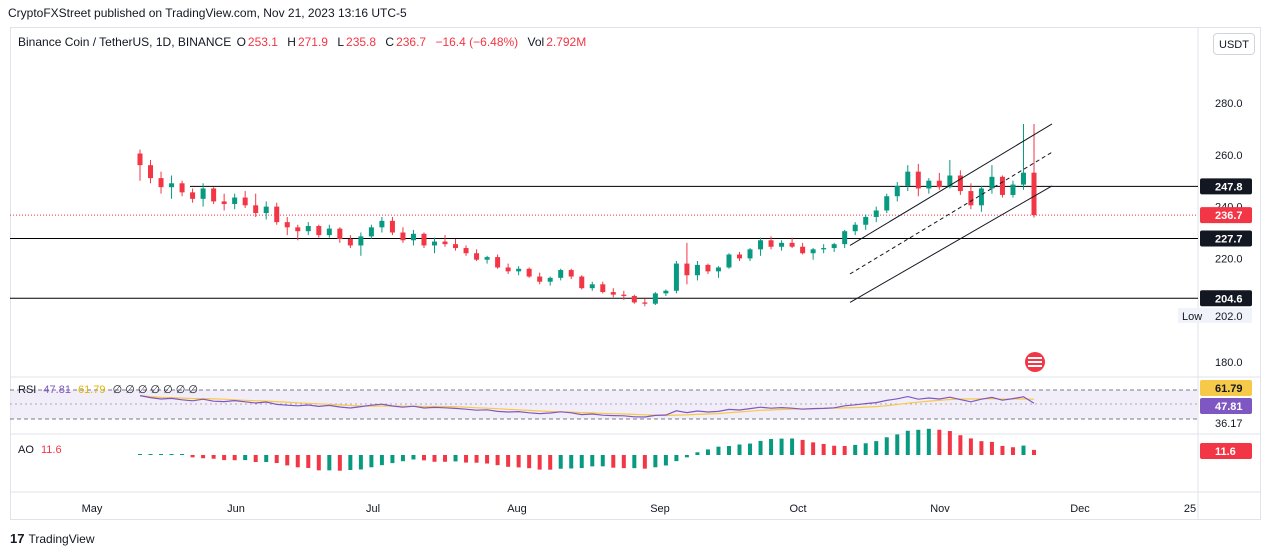 The image size is (1273, 556). What do you see at coordinates (1229, 187) in the screenshot?
I see `price-label-text: 247.8` at bounding box center [1229, 187].